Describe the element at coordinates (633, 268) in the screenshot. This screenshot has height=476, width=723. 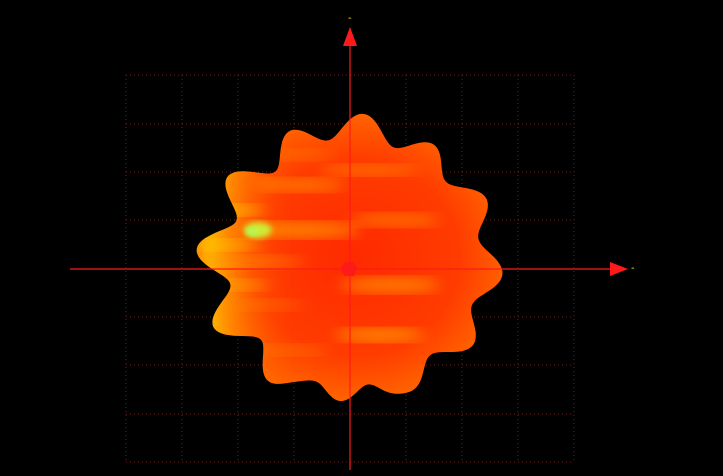
I see `x-axis-end-label: -` at that location.